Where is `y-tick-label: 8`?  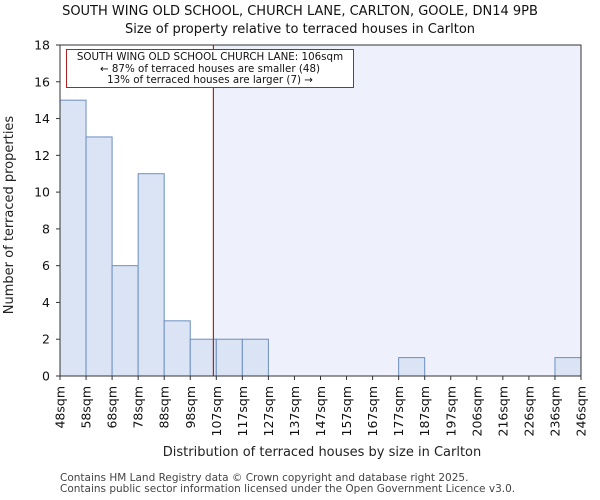 y-tick-label: 8 is located at coordinates (46, 228).